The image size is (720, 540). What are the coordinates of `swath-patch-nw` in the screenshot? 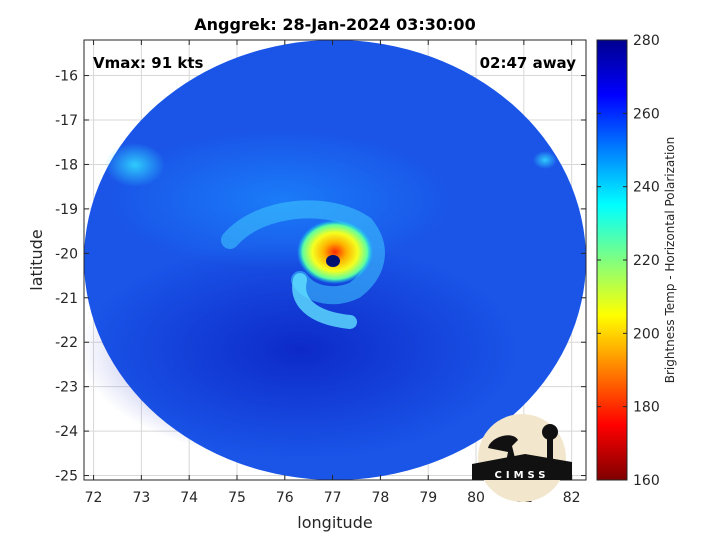 It's located at (135, 165).